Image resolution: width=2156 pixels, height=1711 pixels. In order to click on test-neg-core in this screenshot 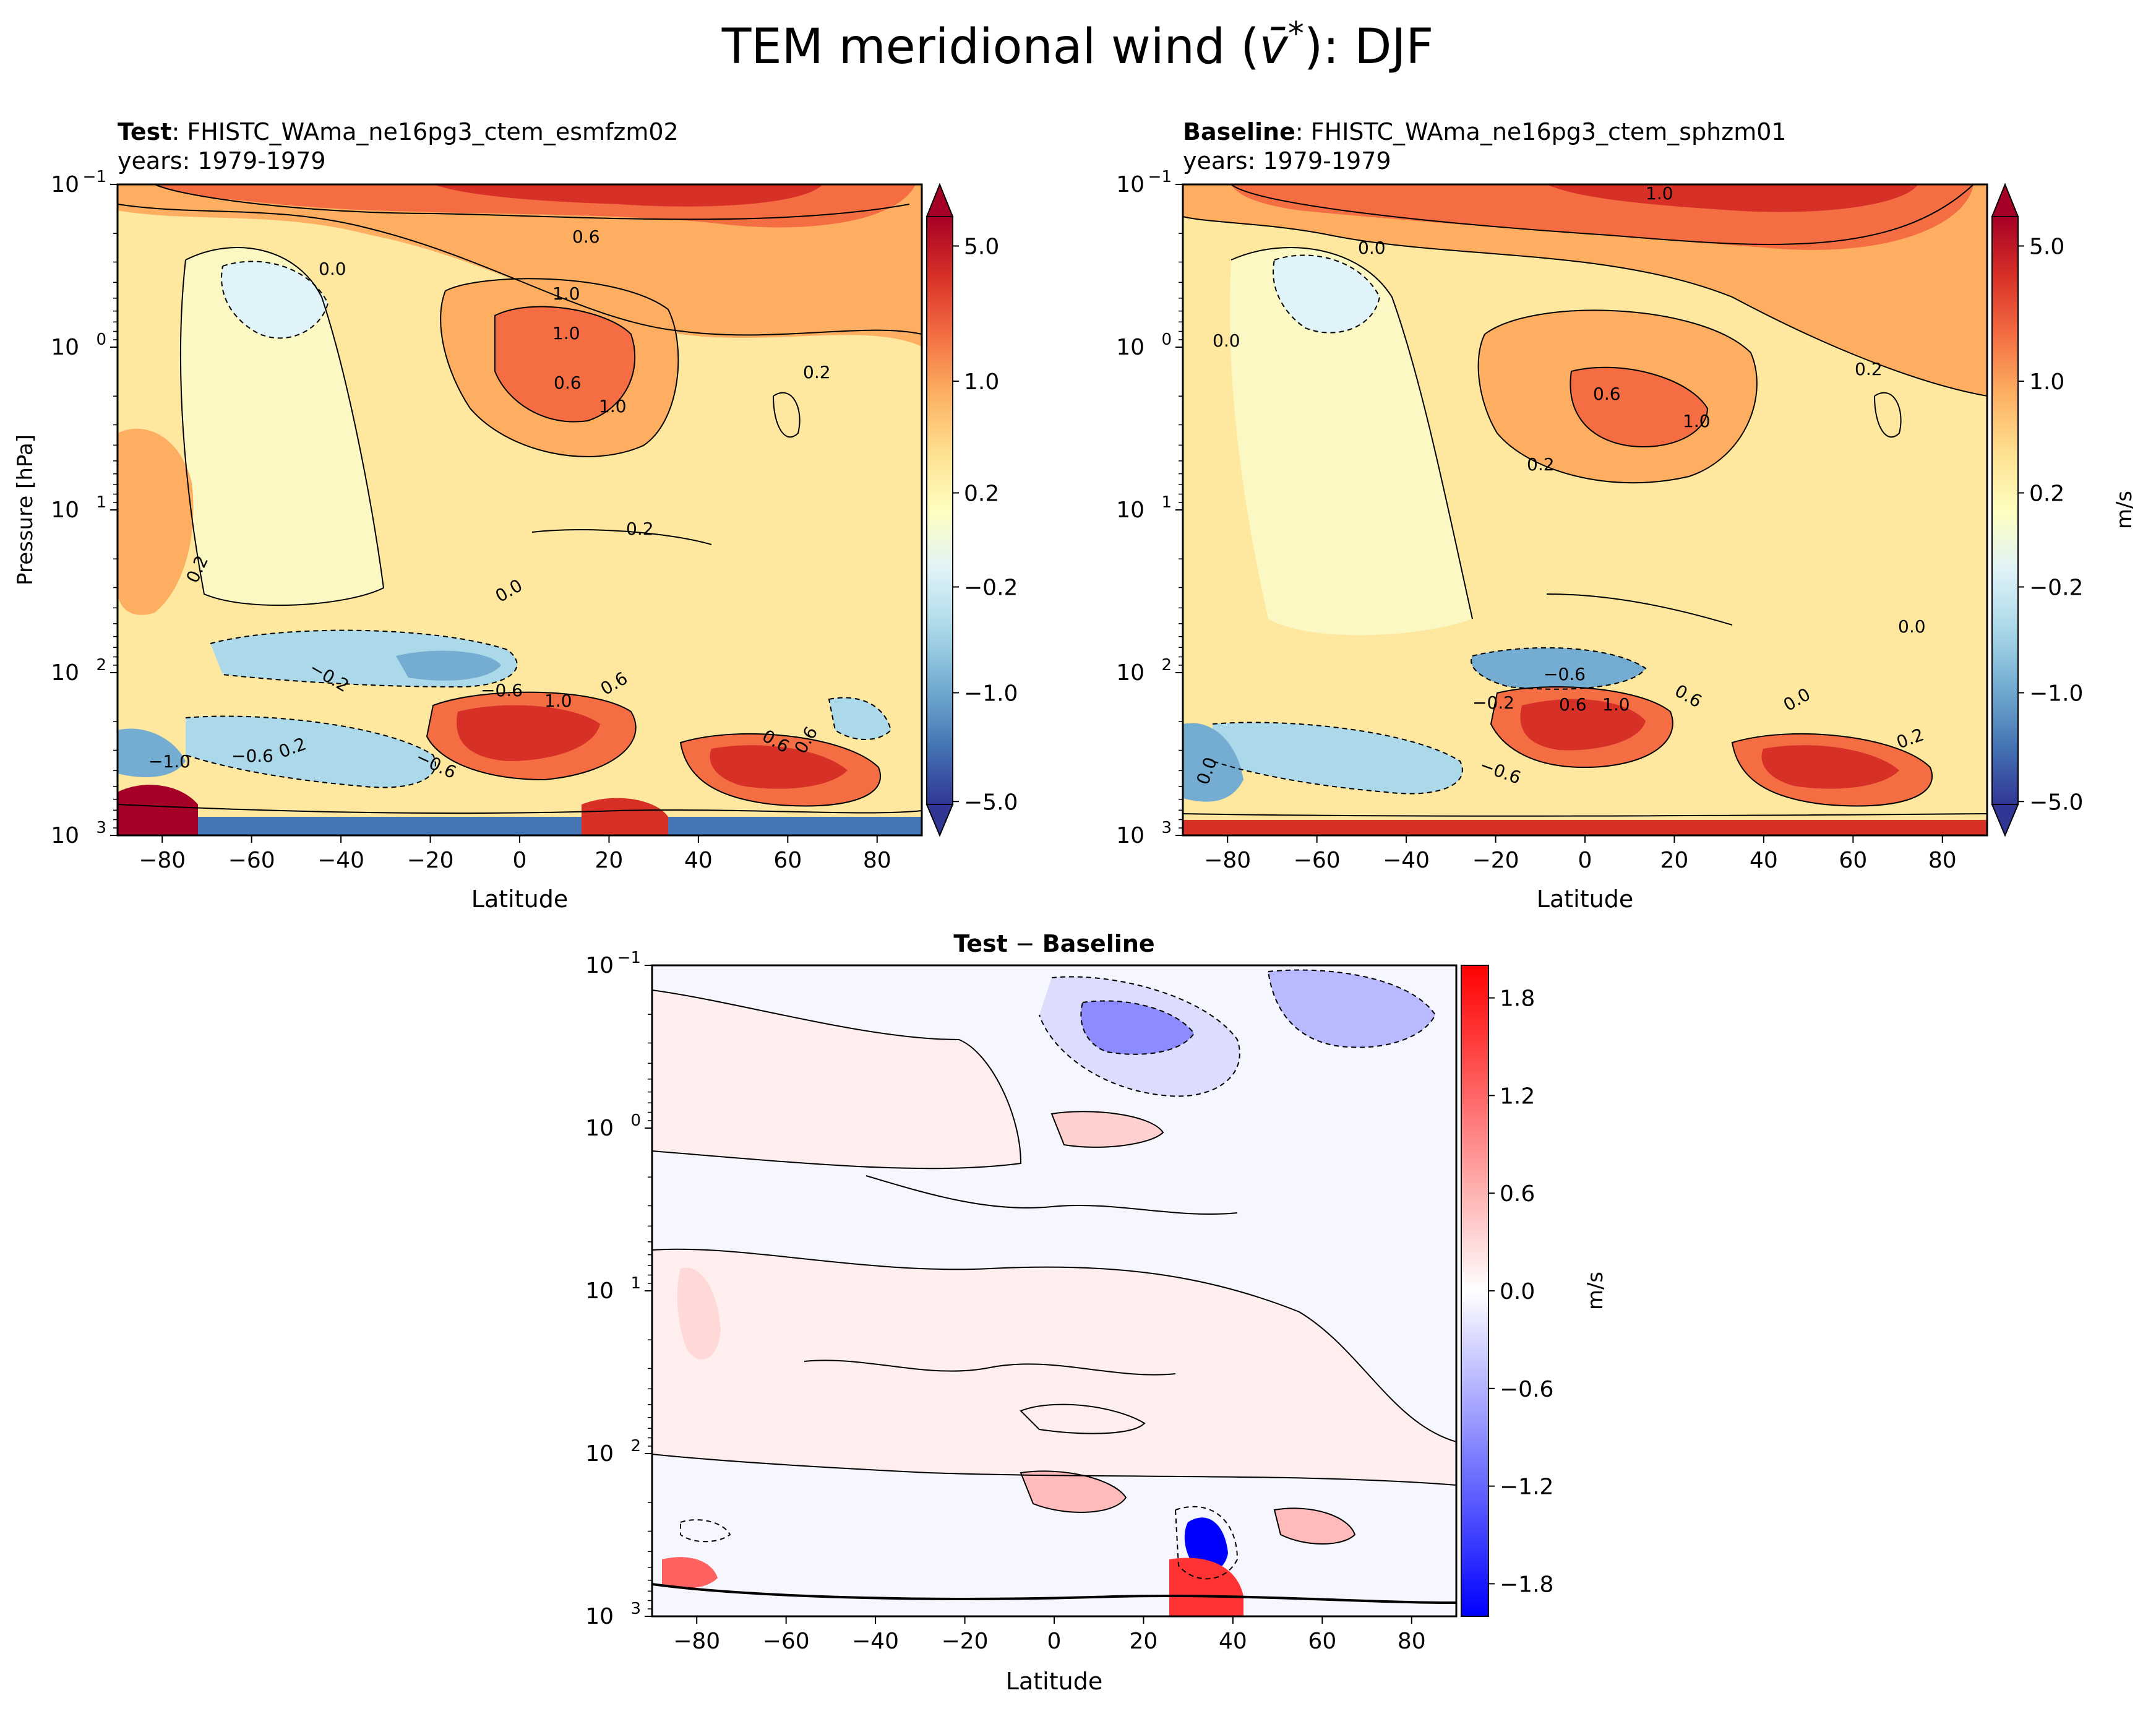, I will do `click(448, 666)`.